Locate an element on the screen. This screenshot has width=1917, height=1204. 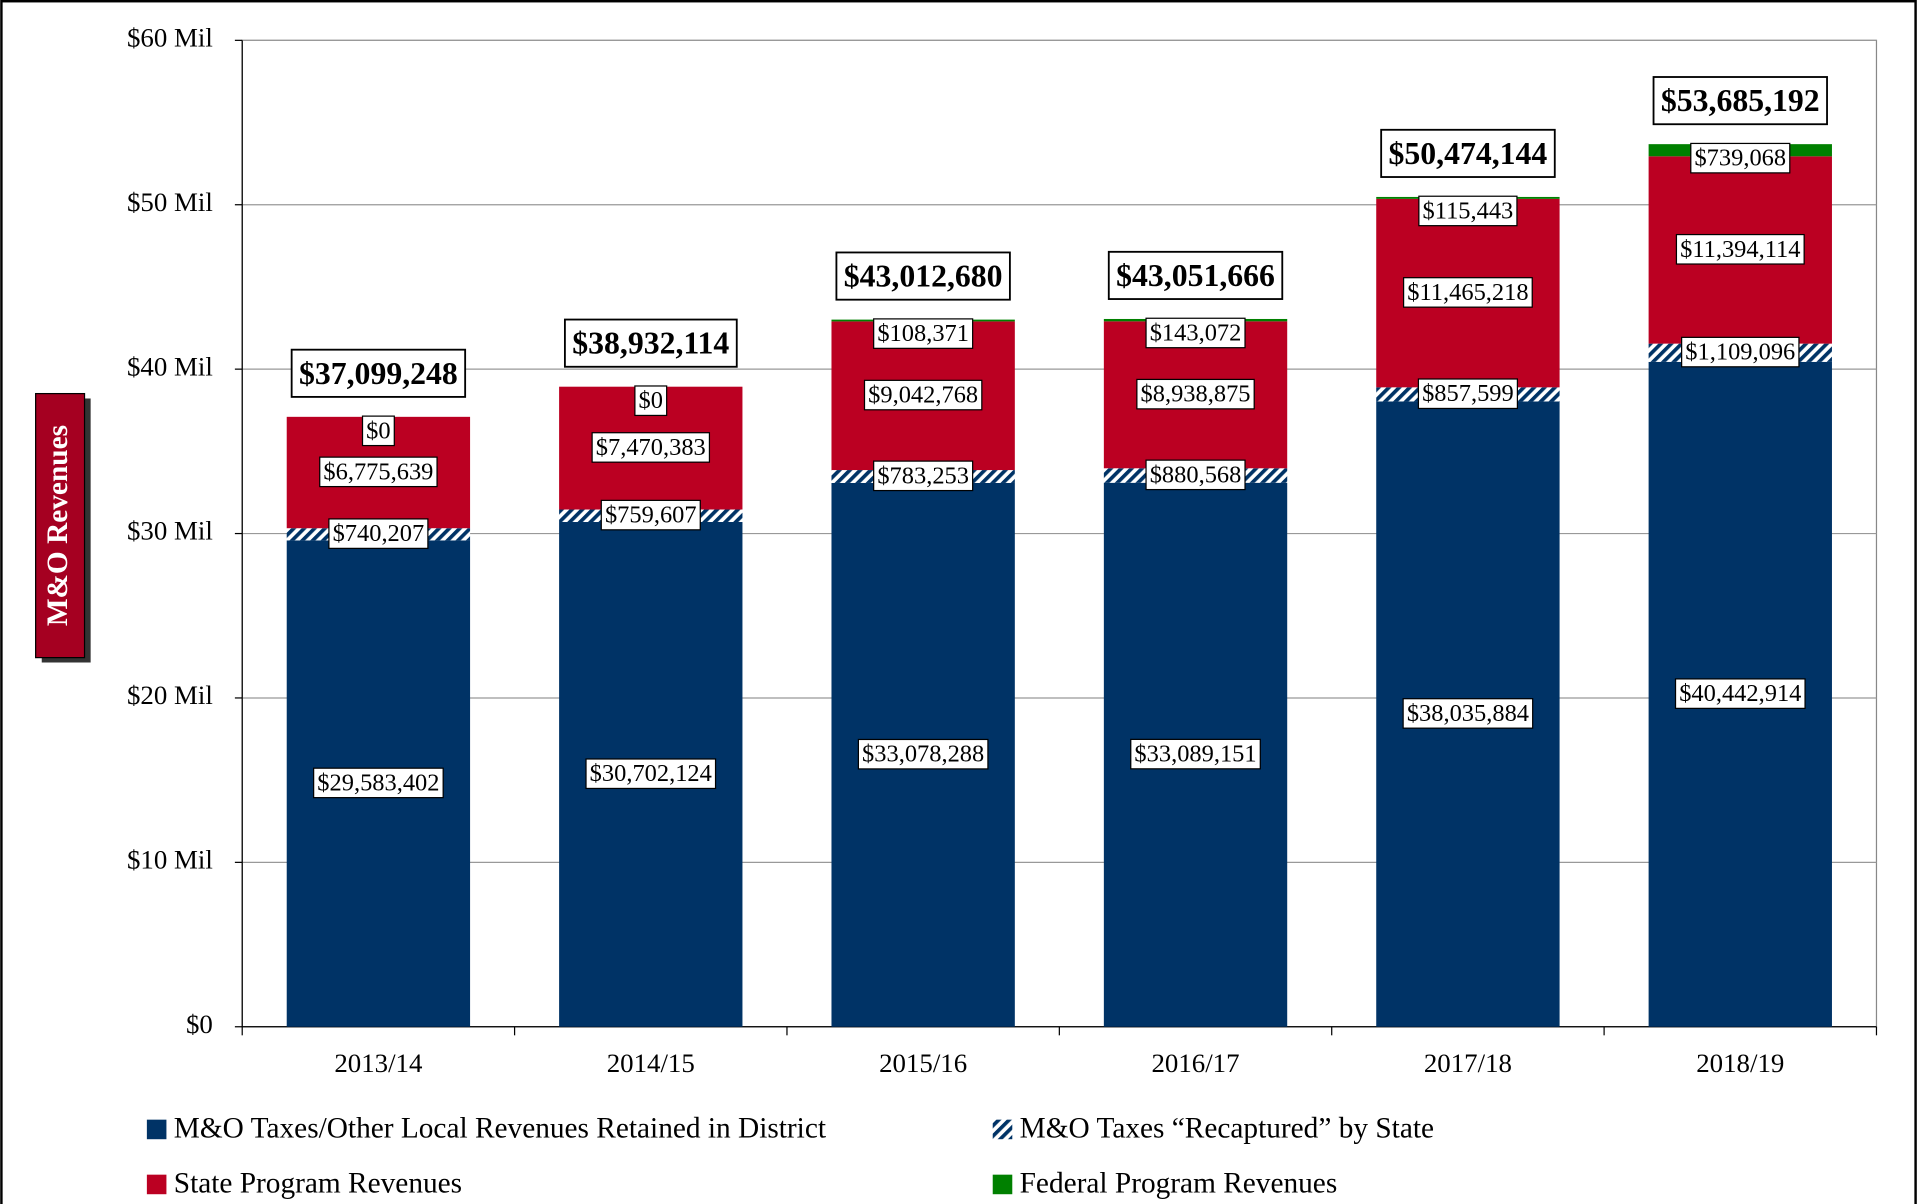
y-axis-label-group: M&O Revenues is located at coordinates (63, 527).